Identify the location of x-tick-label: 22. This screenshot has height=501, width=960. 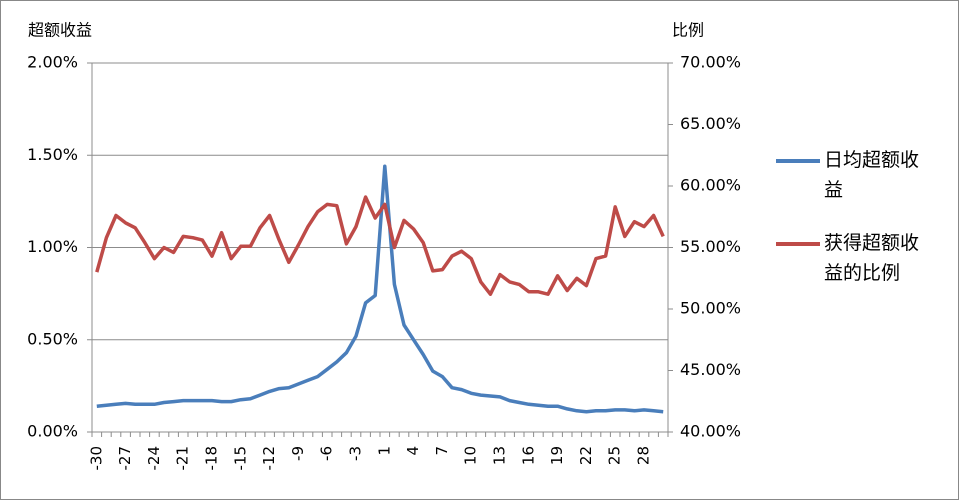
(586, 455).